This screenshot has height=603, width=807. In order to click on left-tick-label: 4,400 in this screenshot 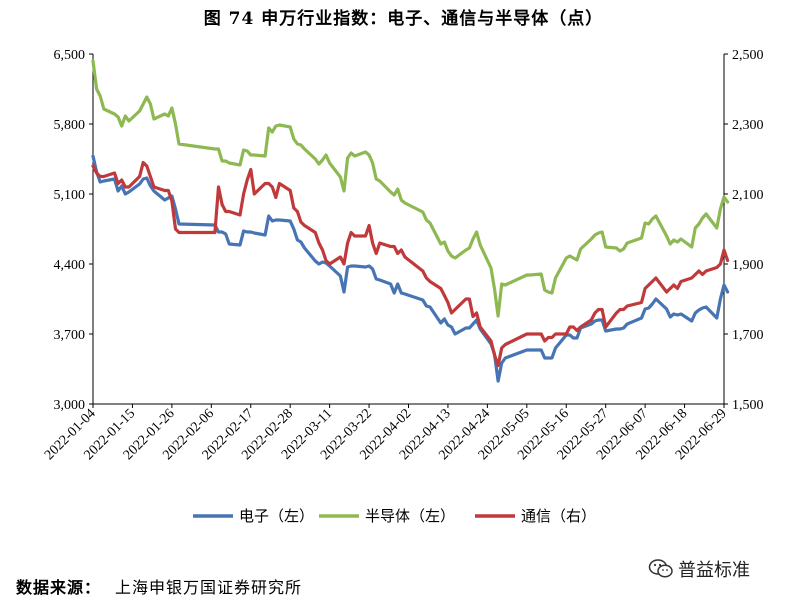, I will do `click(70, 265)`.